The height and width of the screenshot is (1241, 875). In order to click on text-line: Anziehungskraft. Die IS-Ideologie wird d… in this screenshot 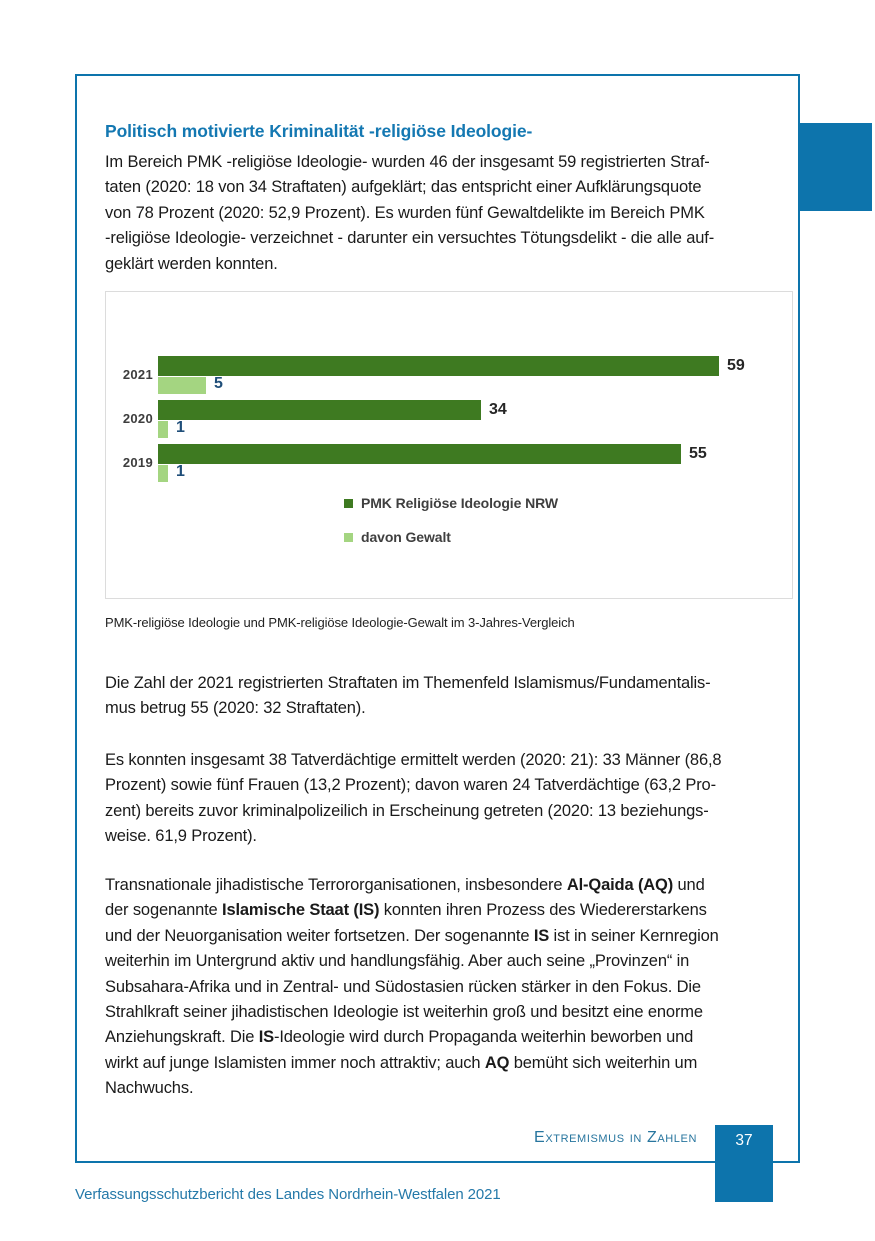, I will do `click(399, 1037)`.